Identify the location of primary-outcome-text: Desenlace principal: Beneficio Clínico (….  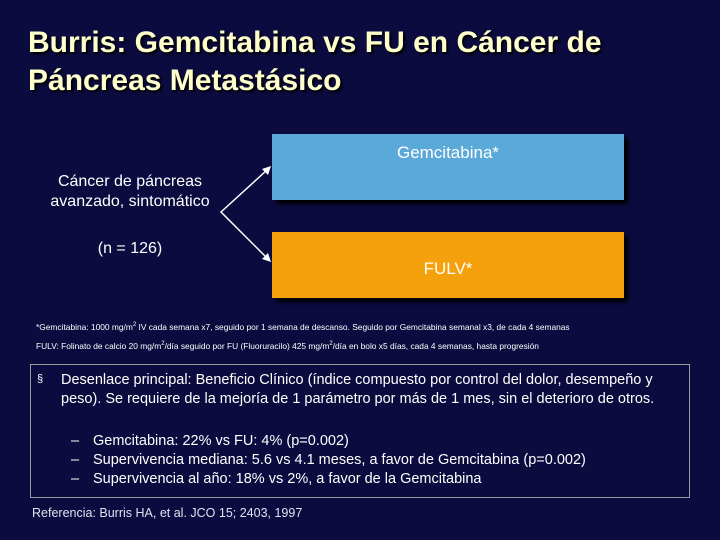
(358, 389).